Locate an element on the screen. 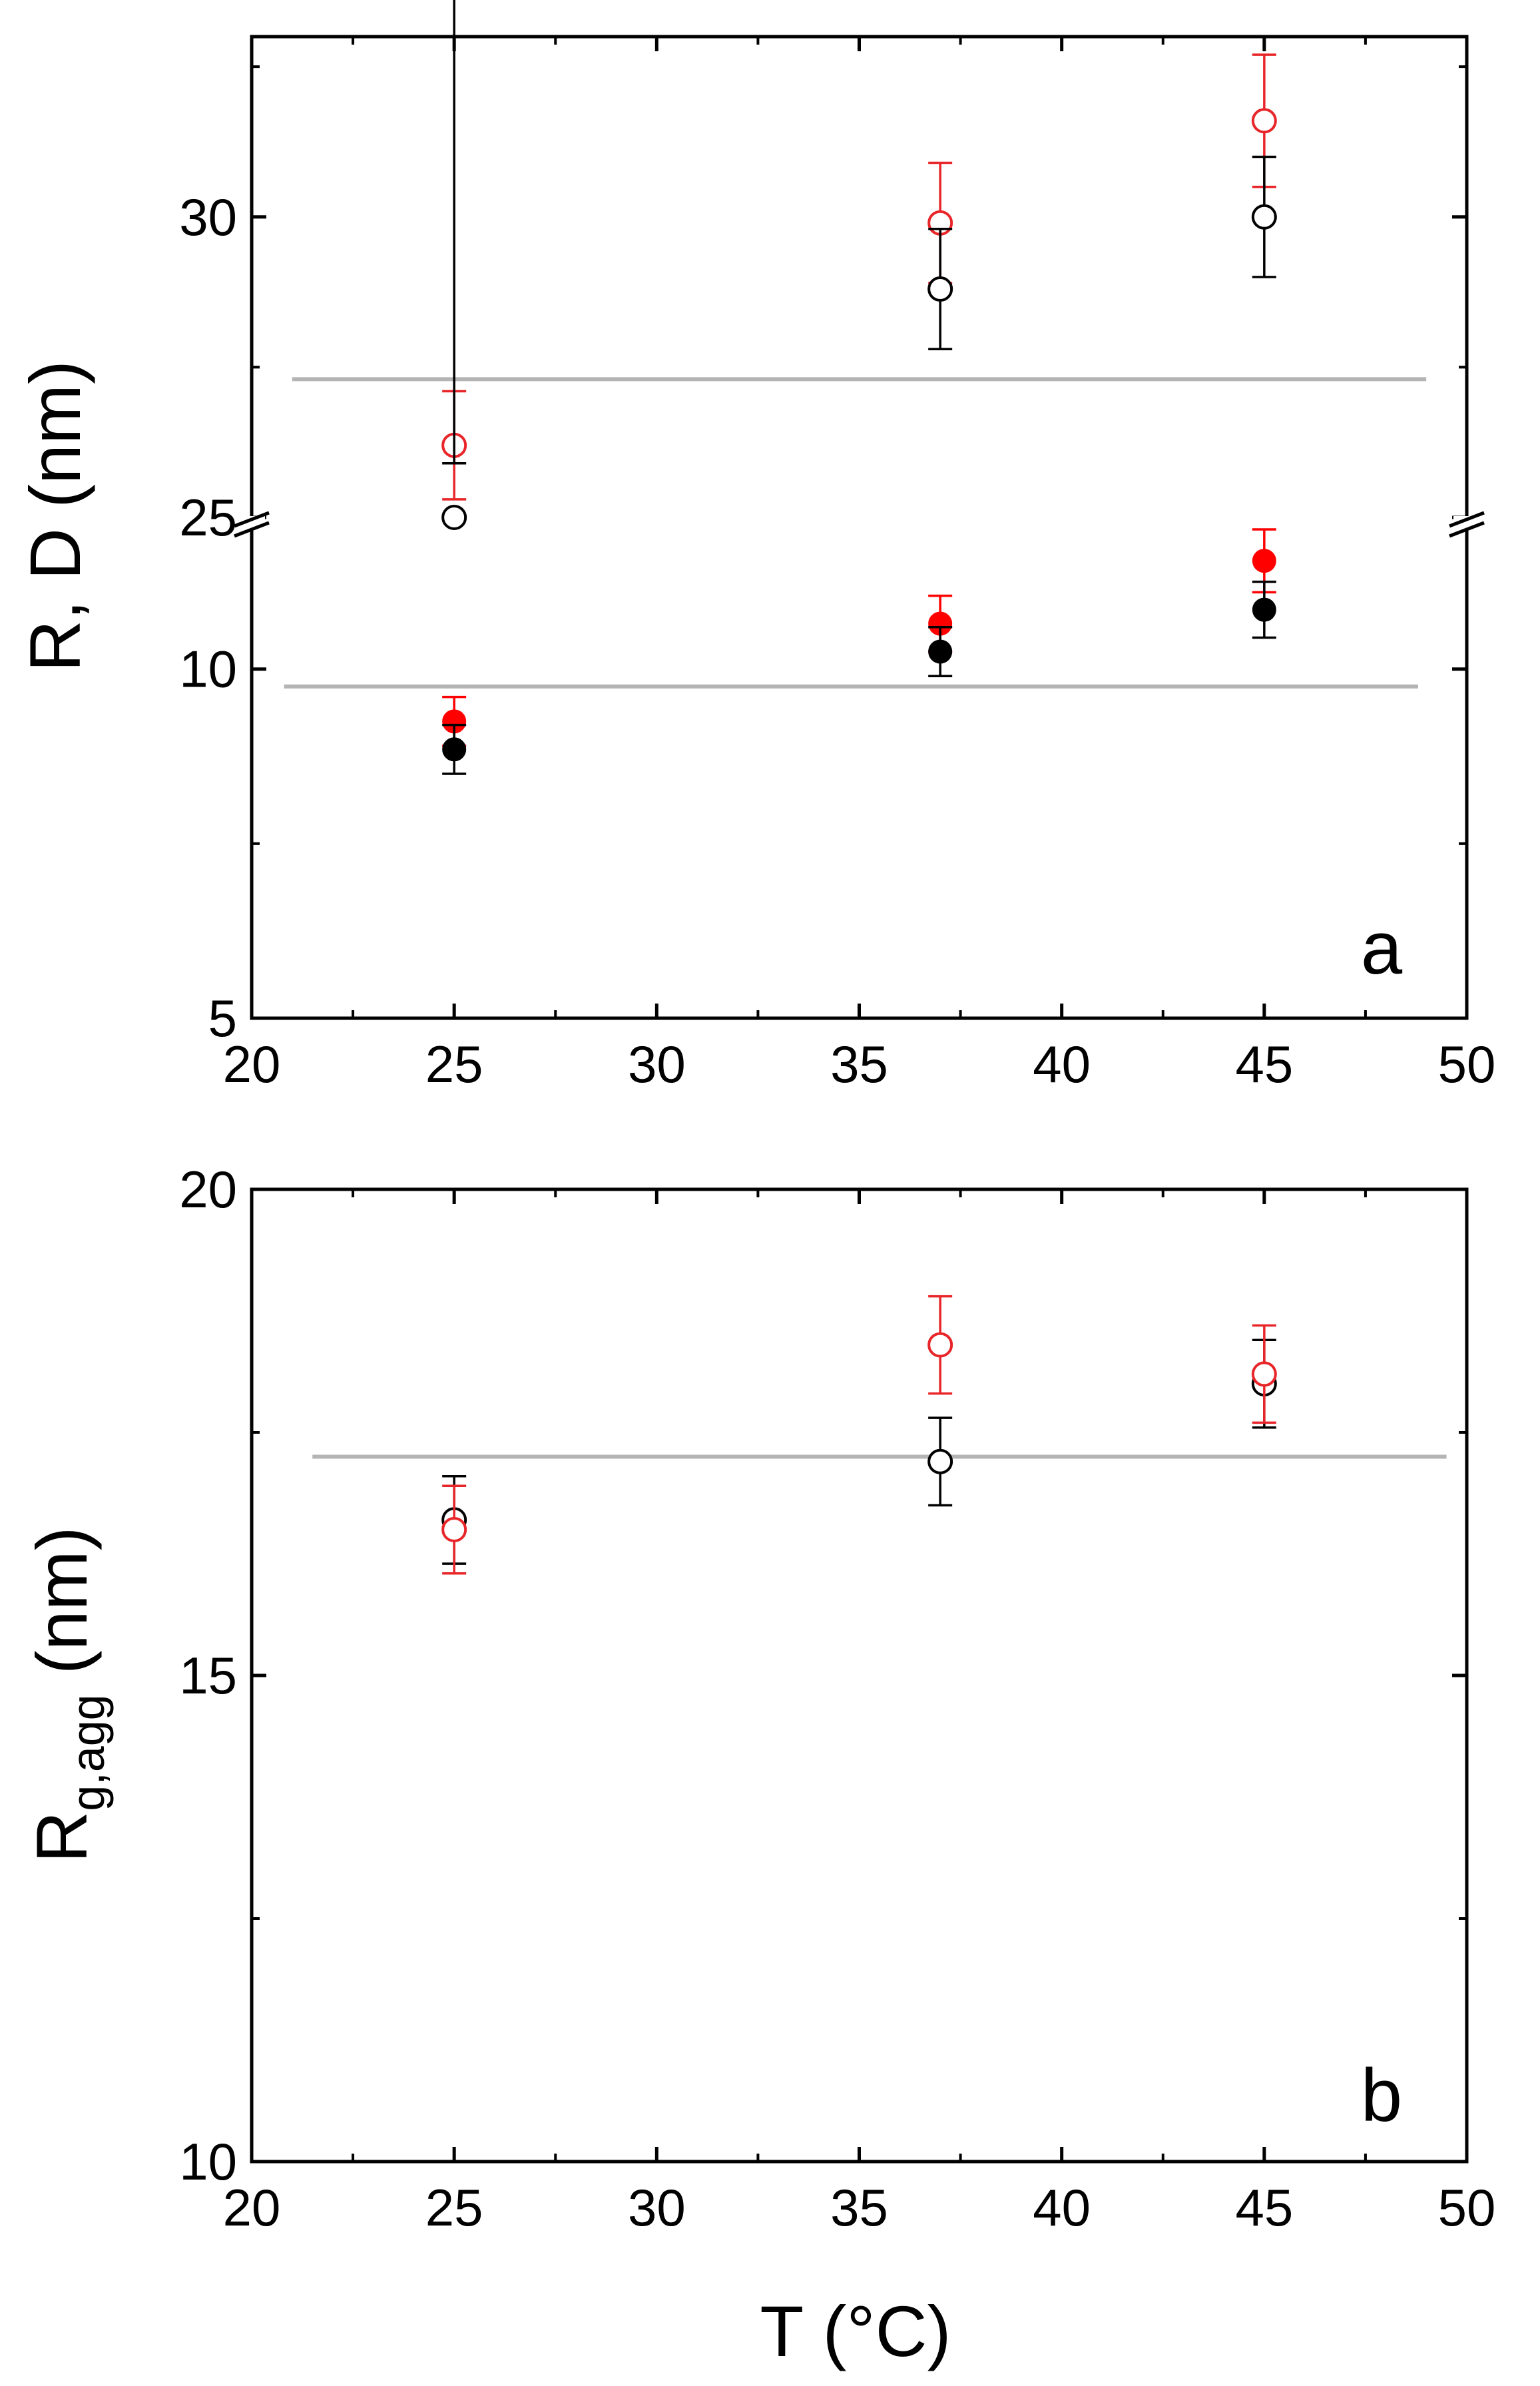  panel-b-y-axis-unit: (nm) is located at coordinates (61, 1610).